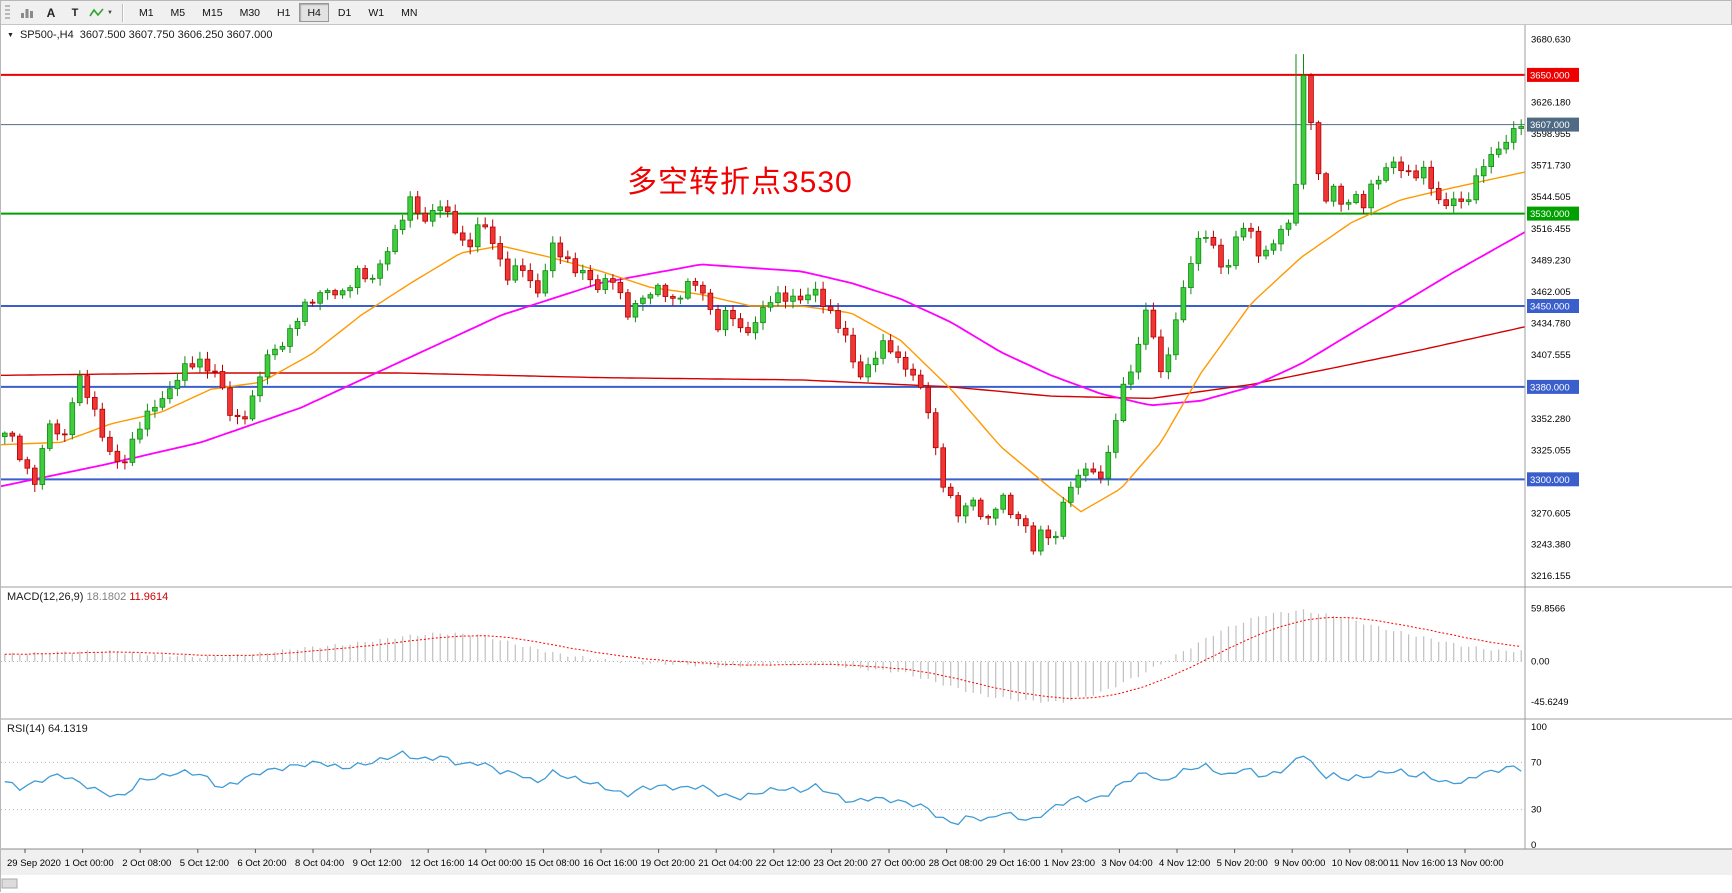 This screenshot has height=893, width=1732. What do you see at coordinates (1540, 662) in the screenshot?
I see `svg-text: 0.00` at bounding box center [1540, 662].